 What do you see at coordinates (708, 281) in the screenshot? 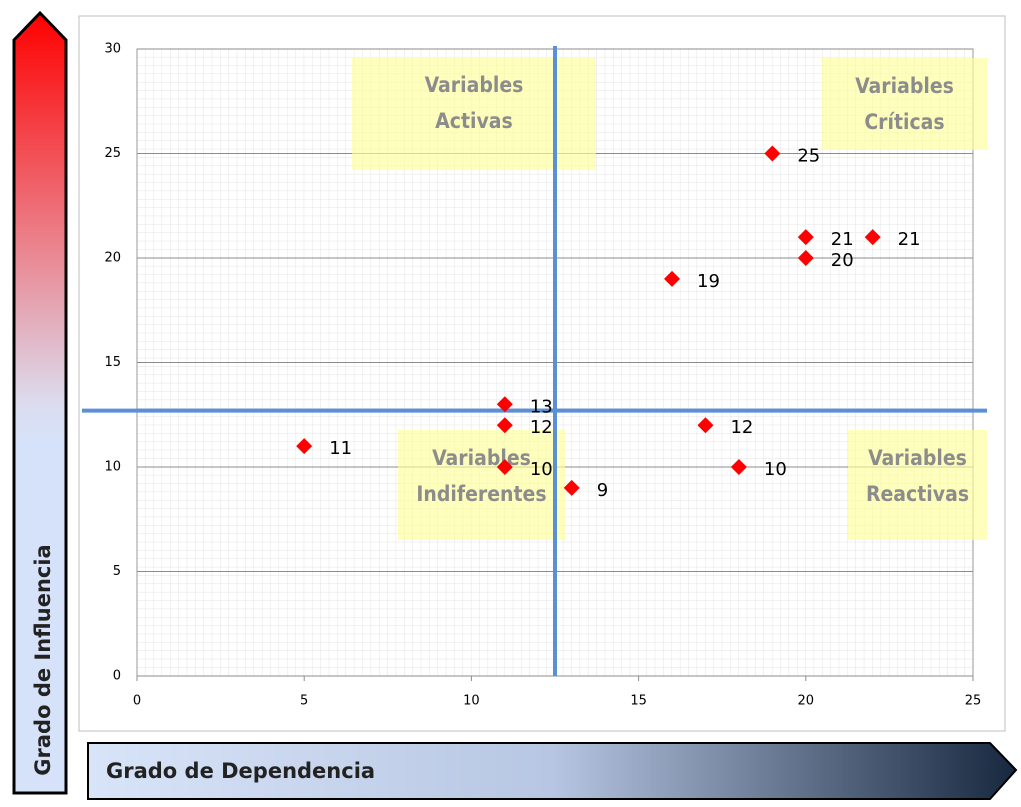
I see `data-label: 19` at bounding box center [708, 281].